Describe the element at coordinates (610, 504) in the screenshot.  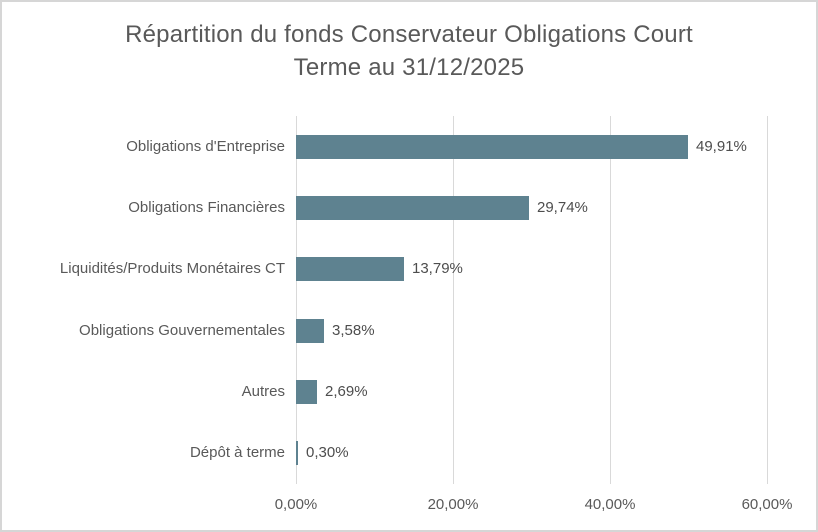
I see `x-axis-tick-label-40-00: 40,00%` at that location.